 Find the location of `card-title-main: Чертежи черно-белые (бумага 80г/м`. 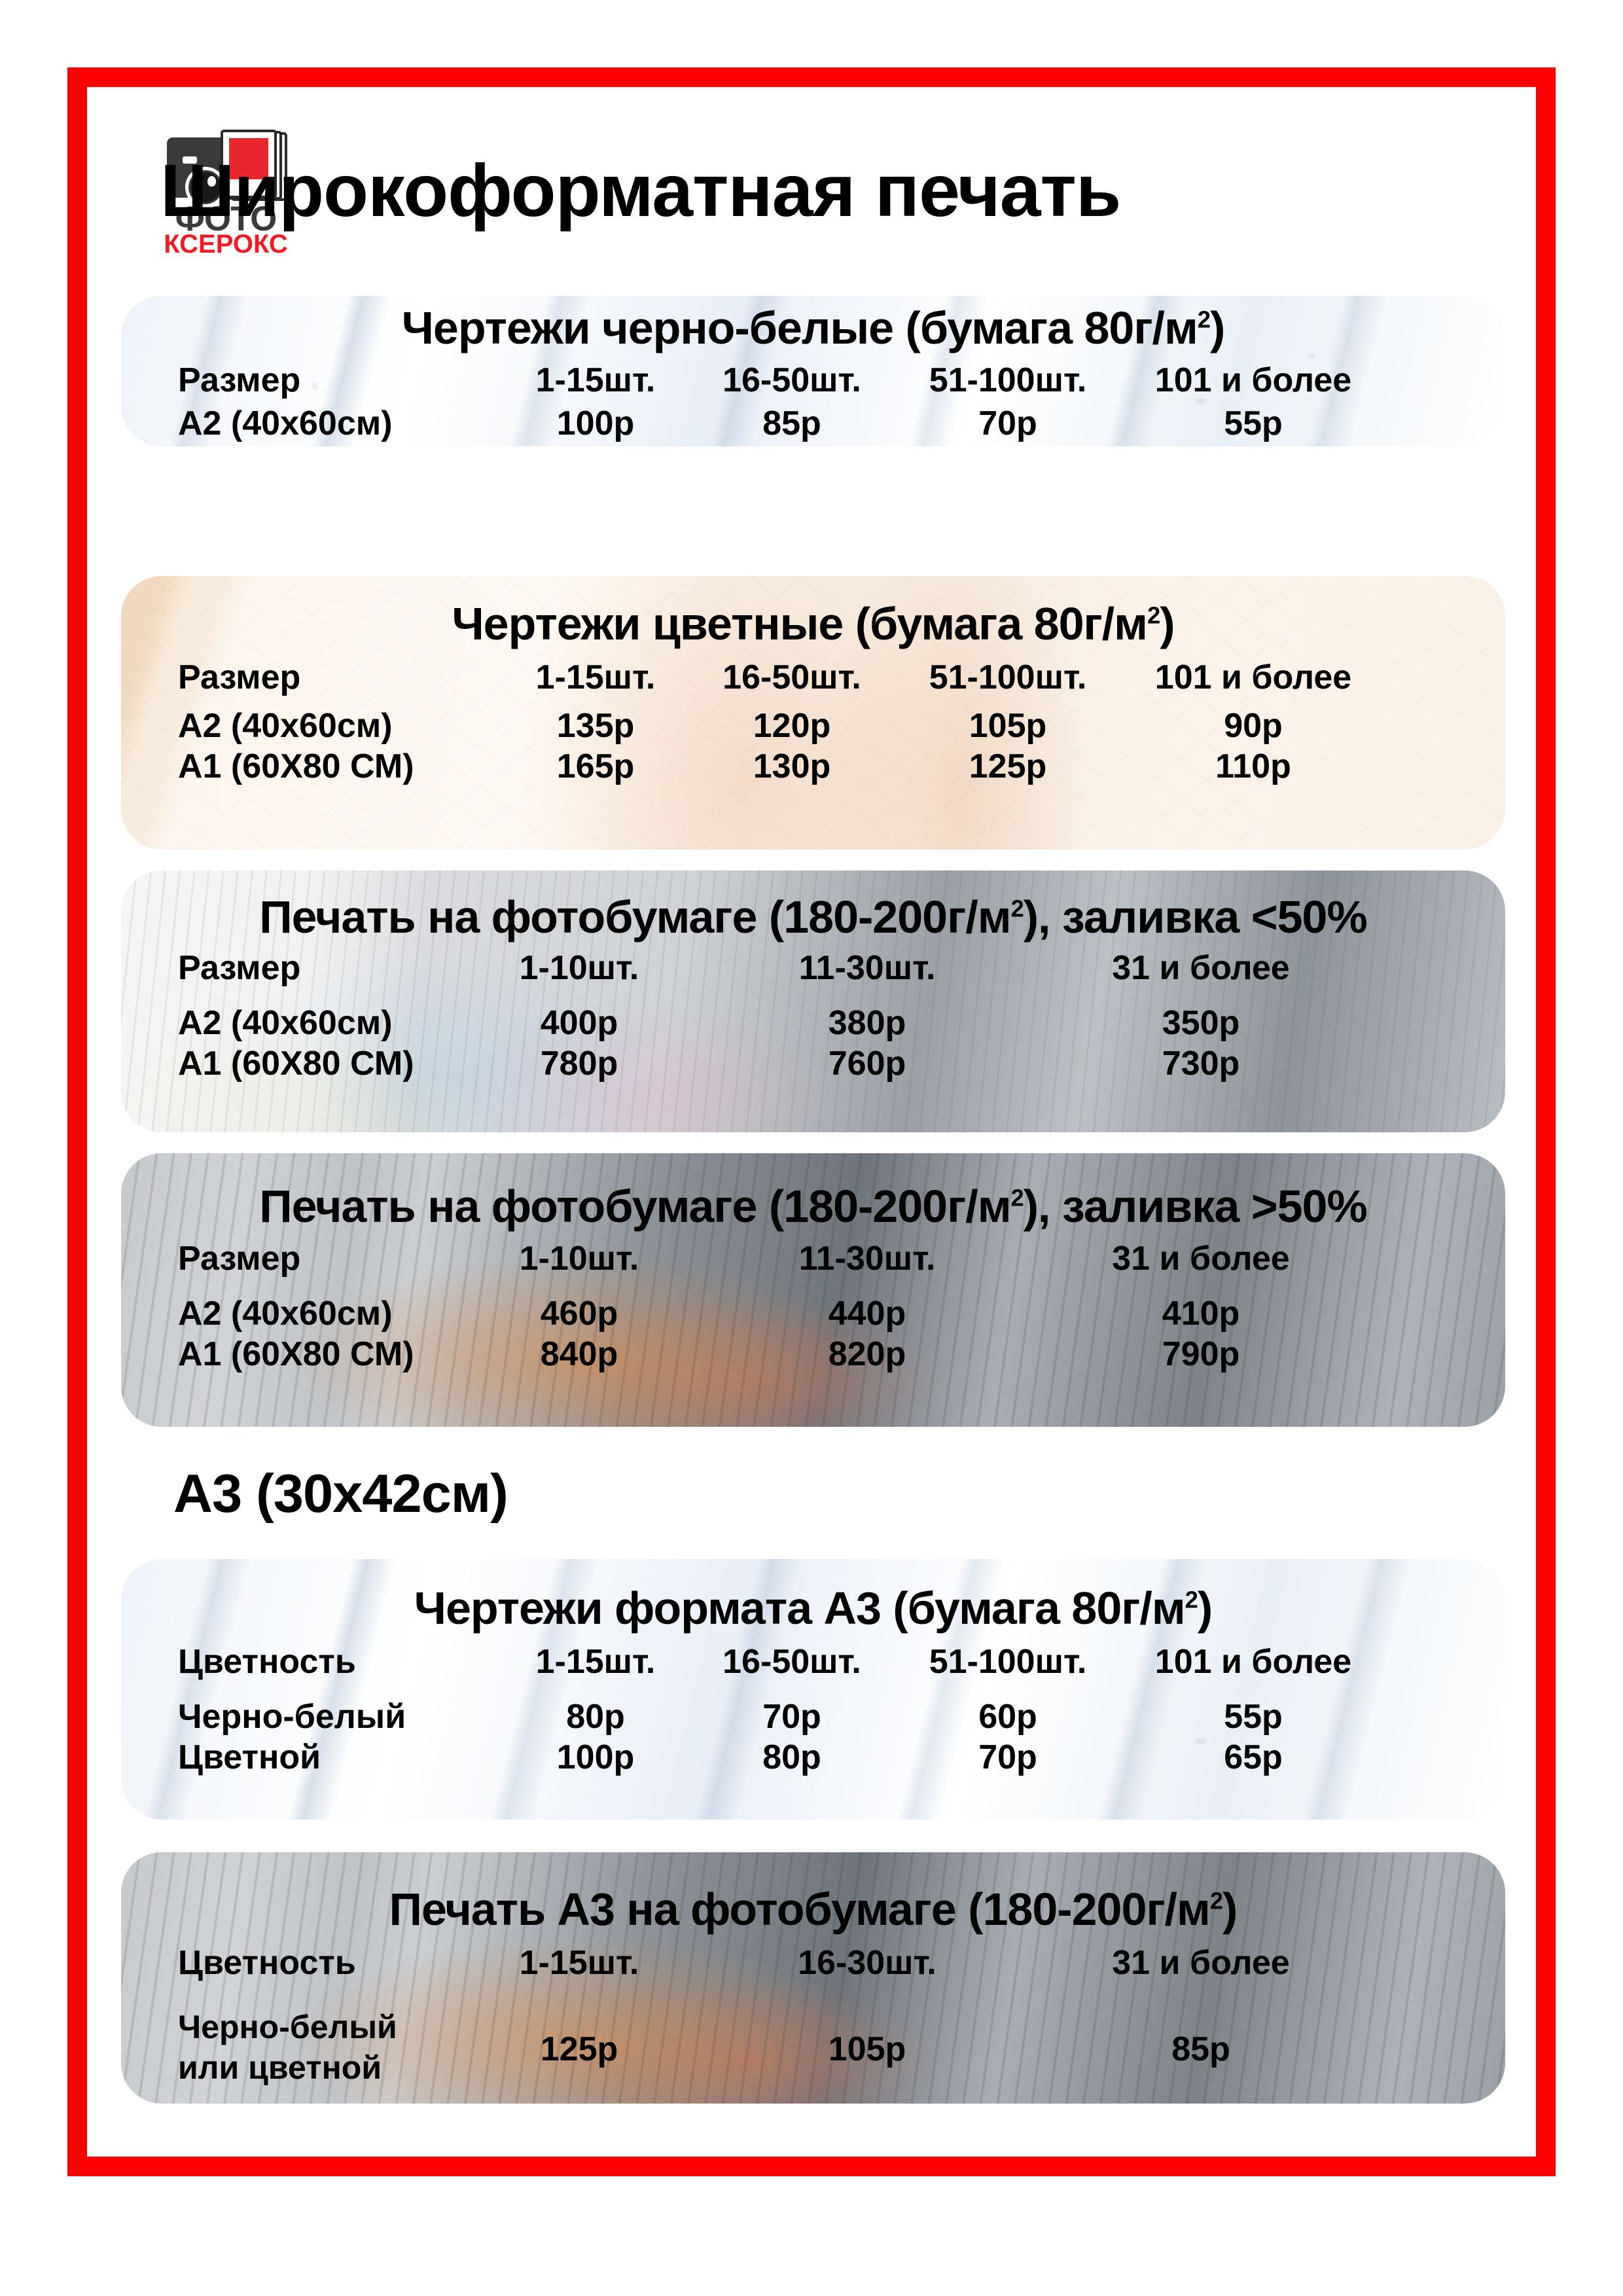

card-title-main: Чертежи черно-белые (бумага 80г/м is located at coordinates (799, 327).